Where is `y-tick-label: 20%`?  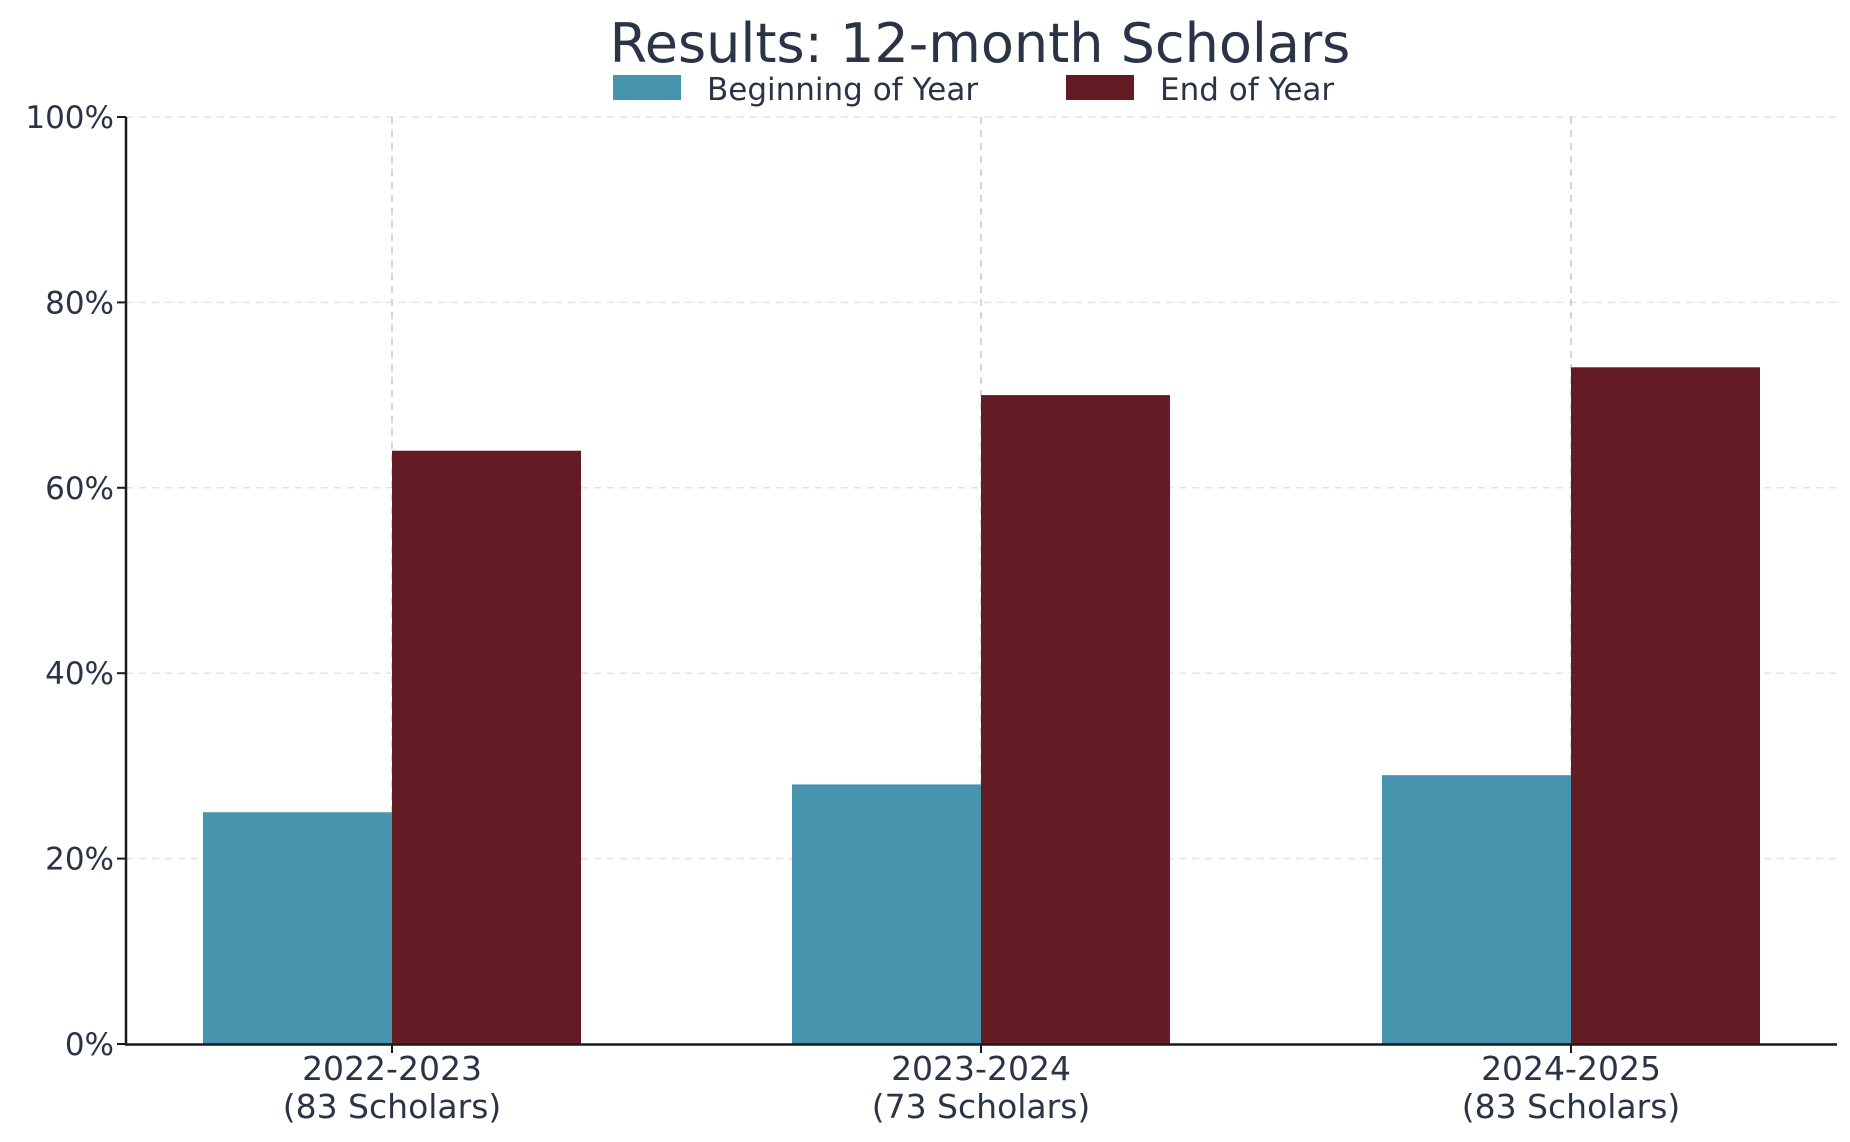
y-tick-label: 20% is located at coordinates (79, 860).